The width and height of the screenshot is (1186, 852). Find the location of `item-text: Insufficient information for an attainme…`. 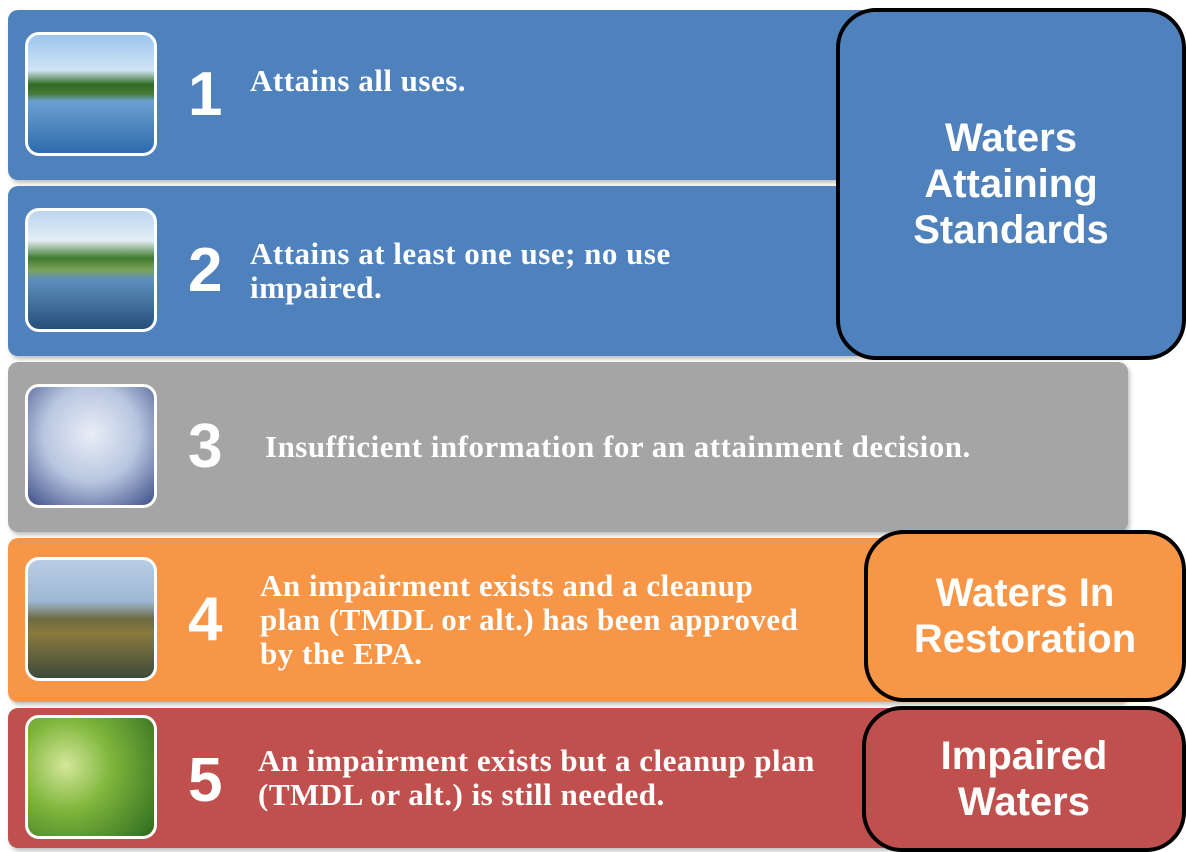

item-text: Insufficient information for an attainme… is located at coordinates (618, 446).